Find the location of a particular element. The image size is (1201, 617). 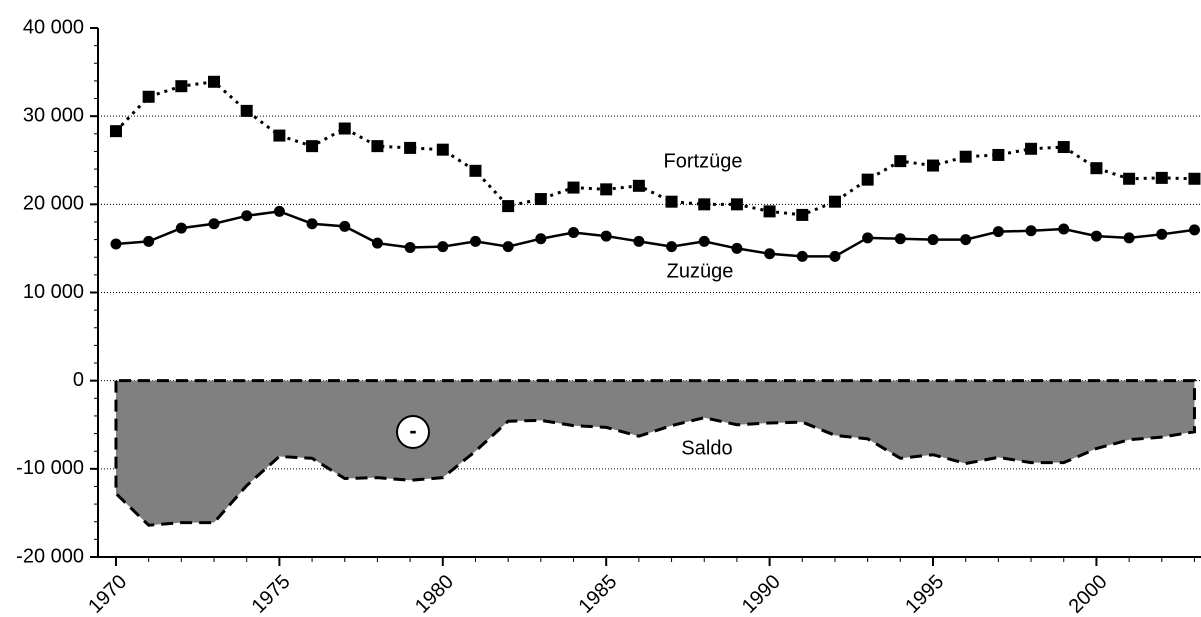

y-tick-label: -10 000 is located at coordinates (50, 468).